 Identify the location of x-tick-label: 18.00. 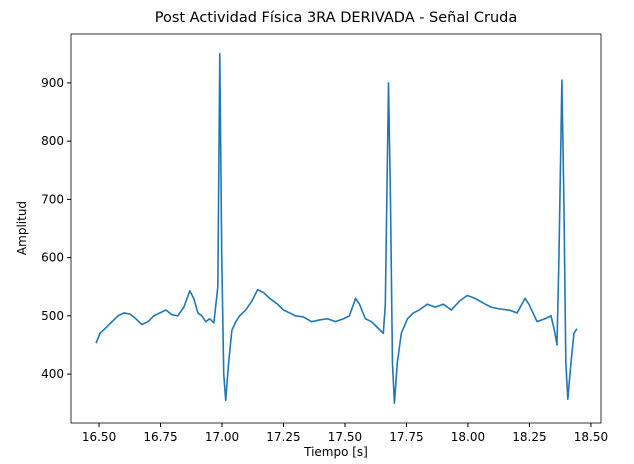
(468, 437).